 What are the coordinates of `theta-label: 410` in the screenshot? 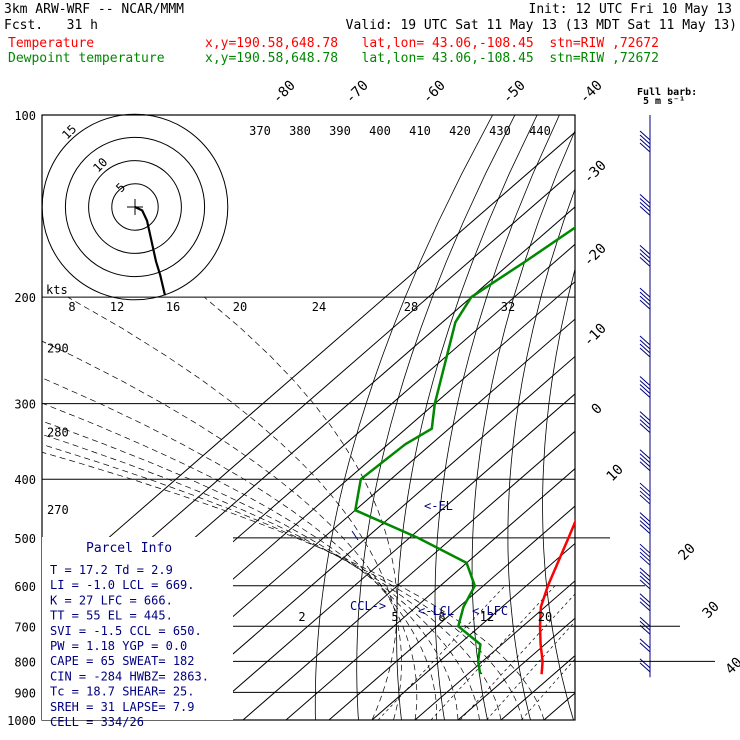 It's located at (420, 131).